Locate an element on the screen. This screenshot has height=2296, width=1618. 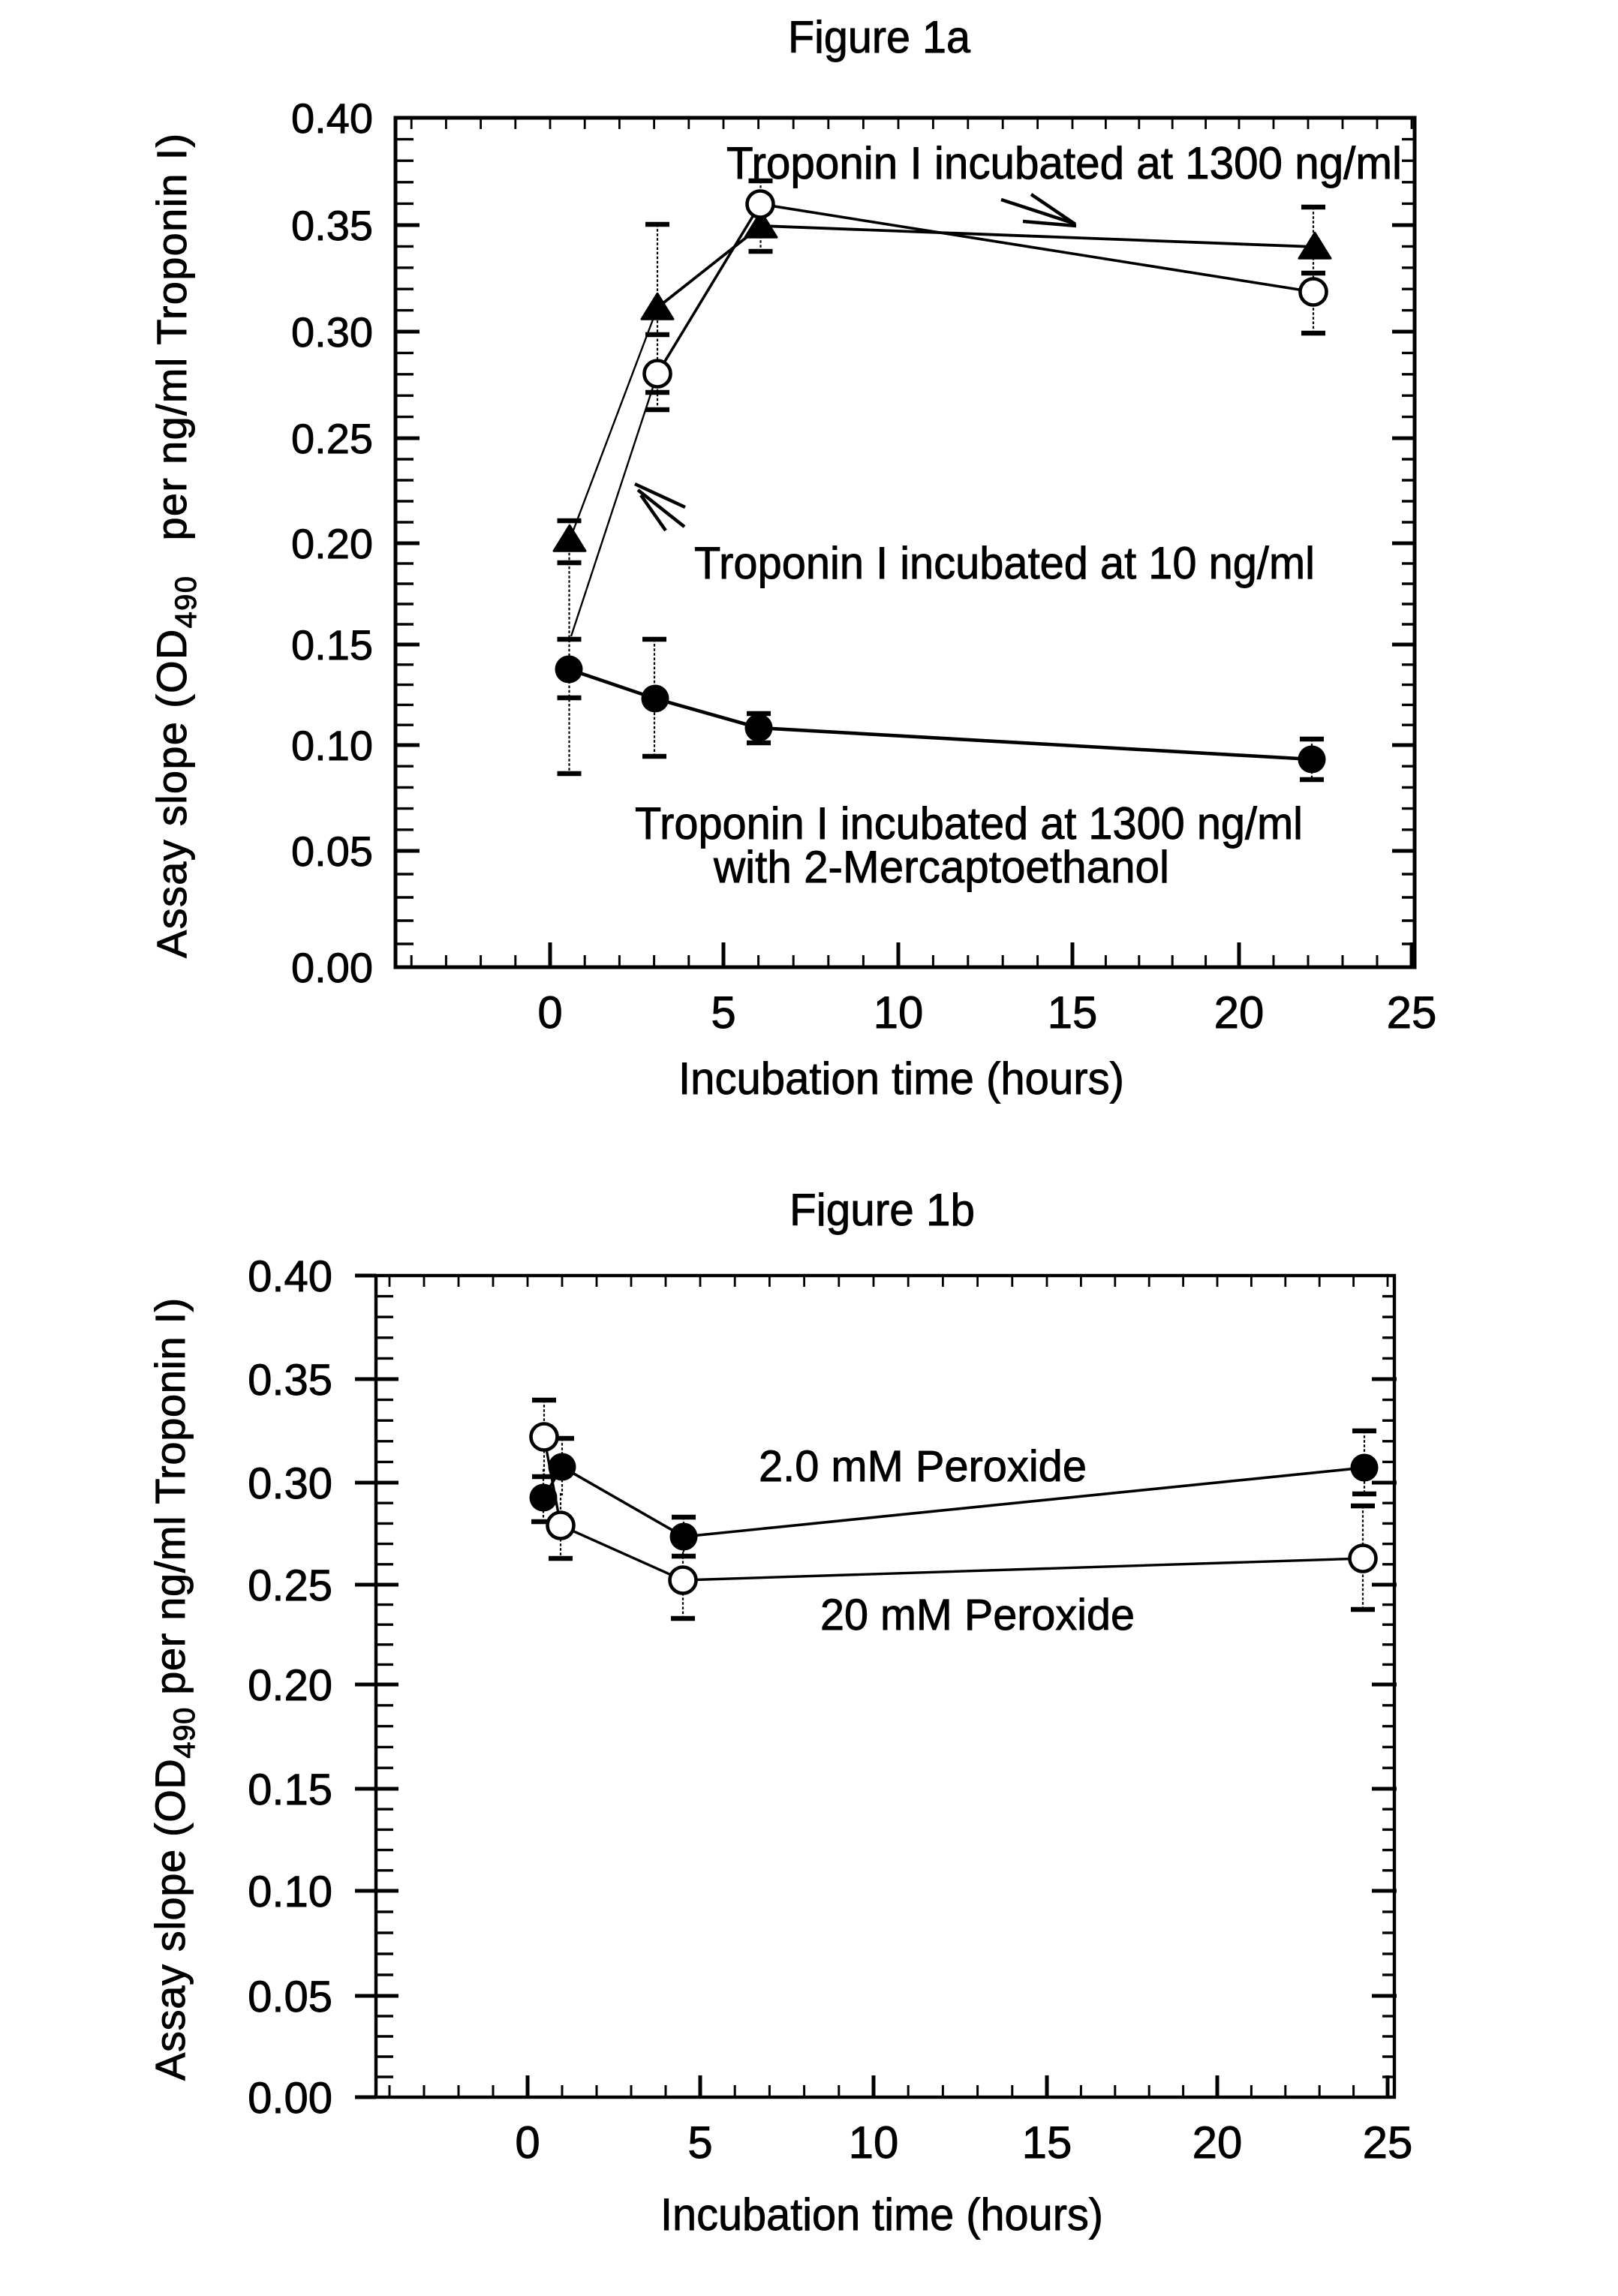
svg-text: Figure 1b is located at coordinates (882, 1210).